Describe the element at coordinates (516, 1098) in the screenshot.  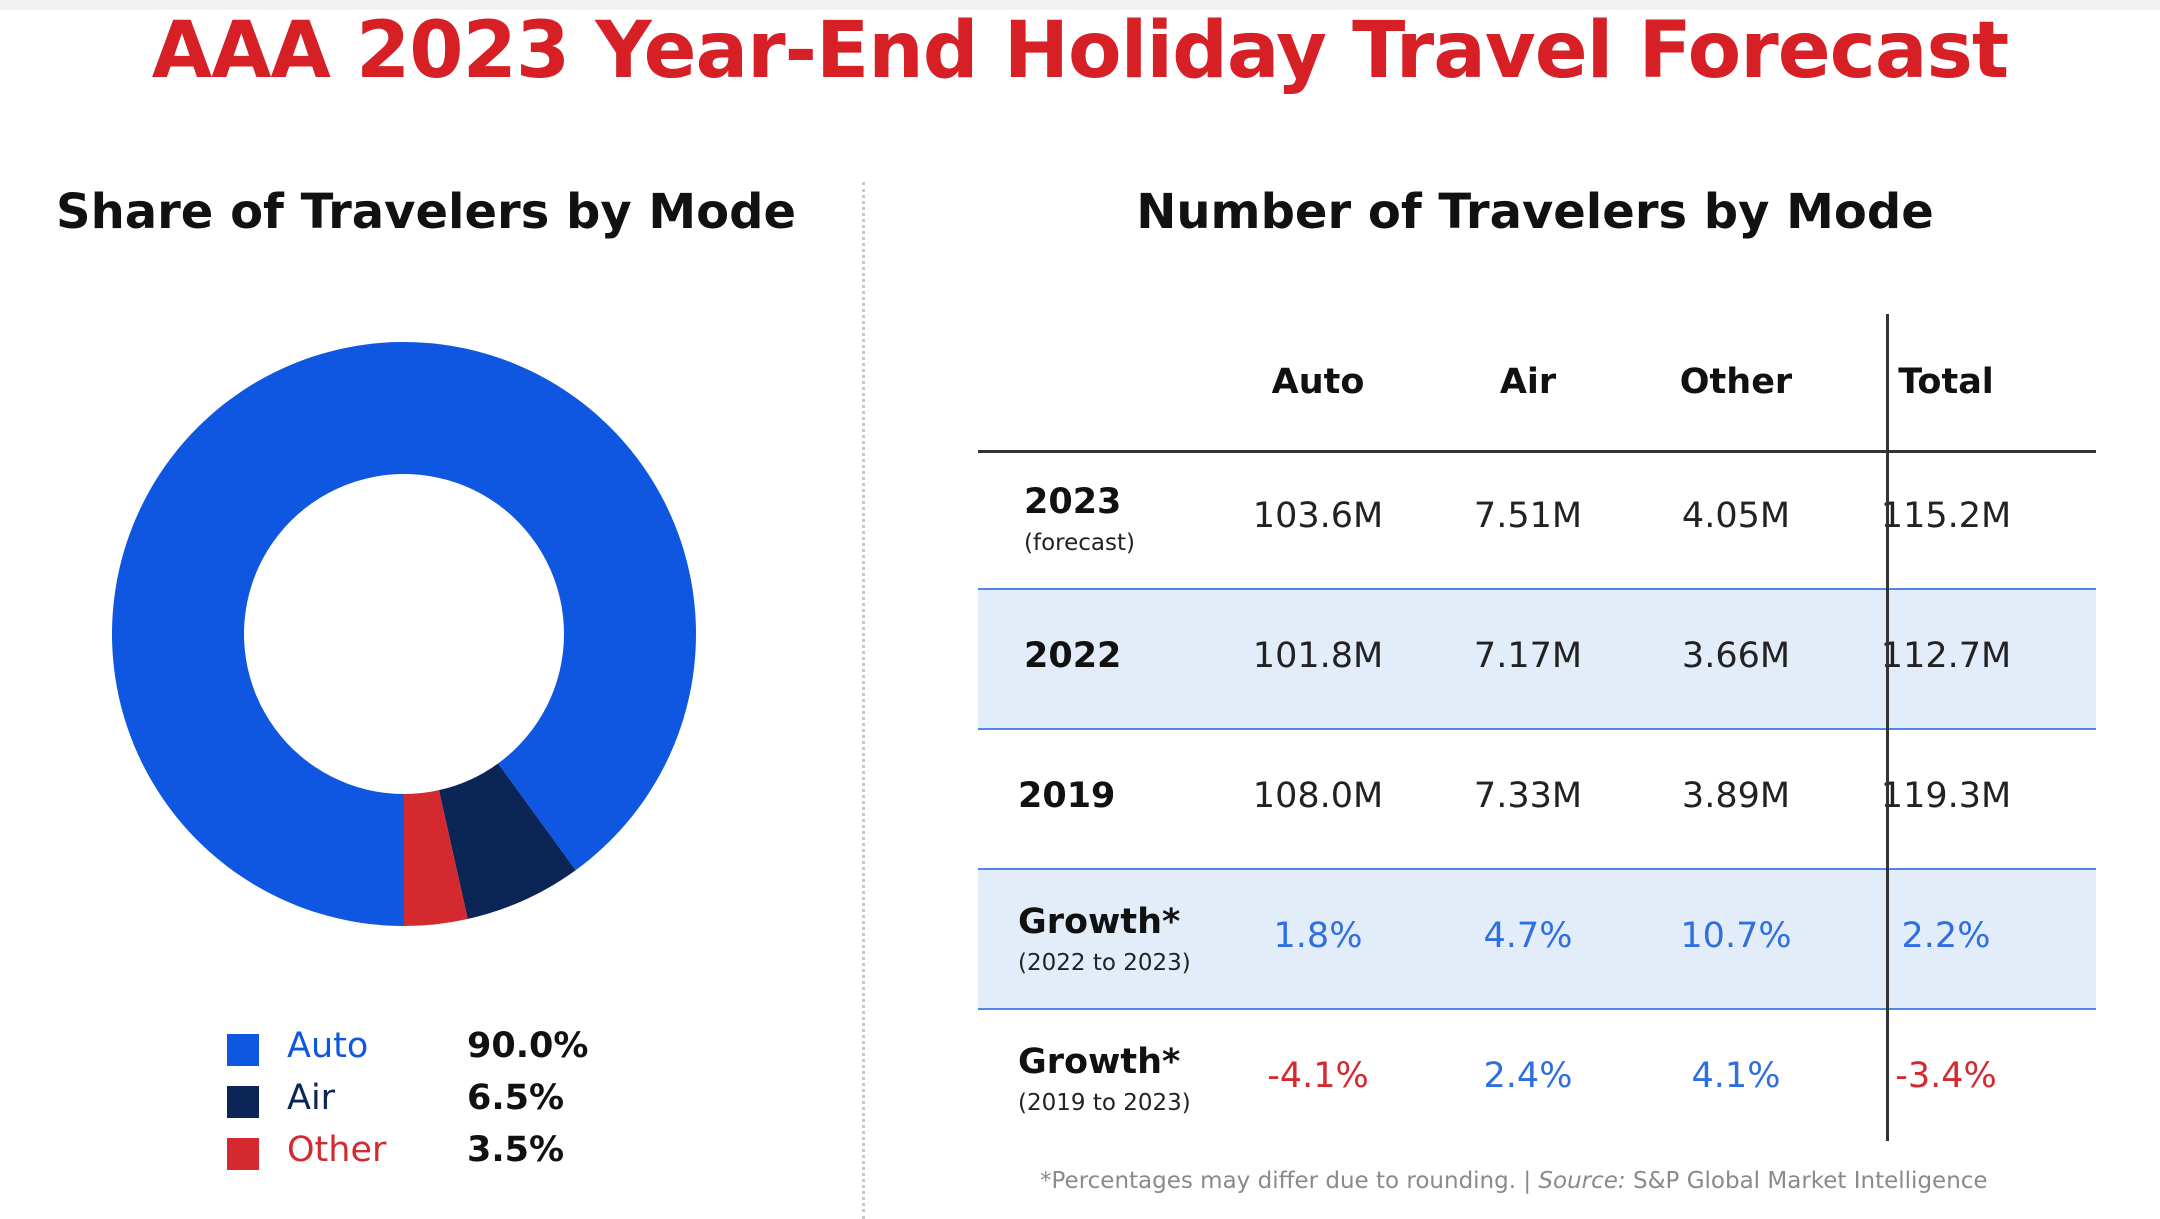
I see `legend-value-air: 6.5%` at that location.